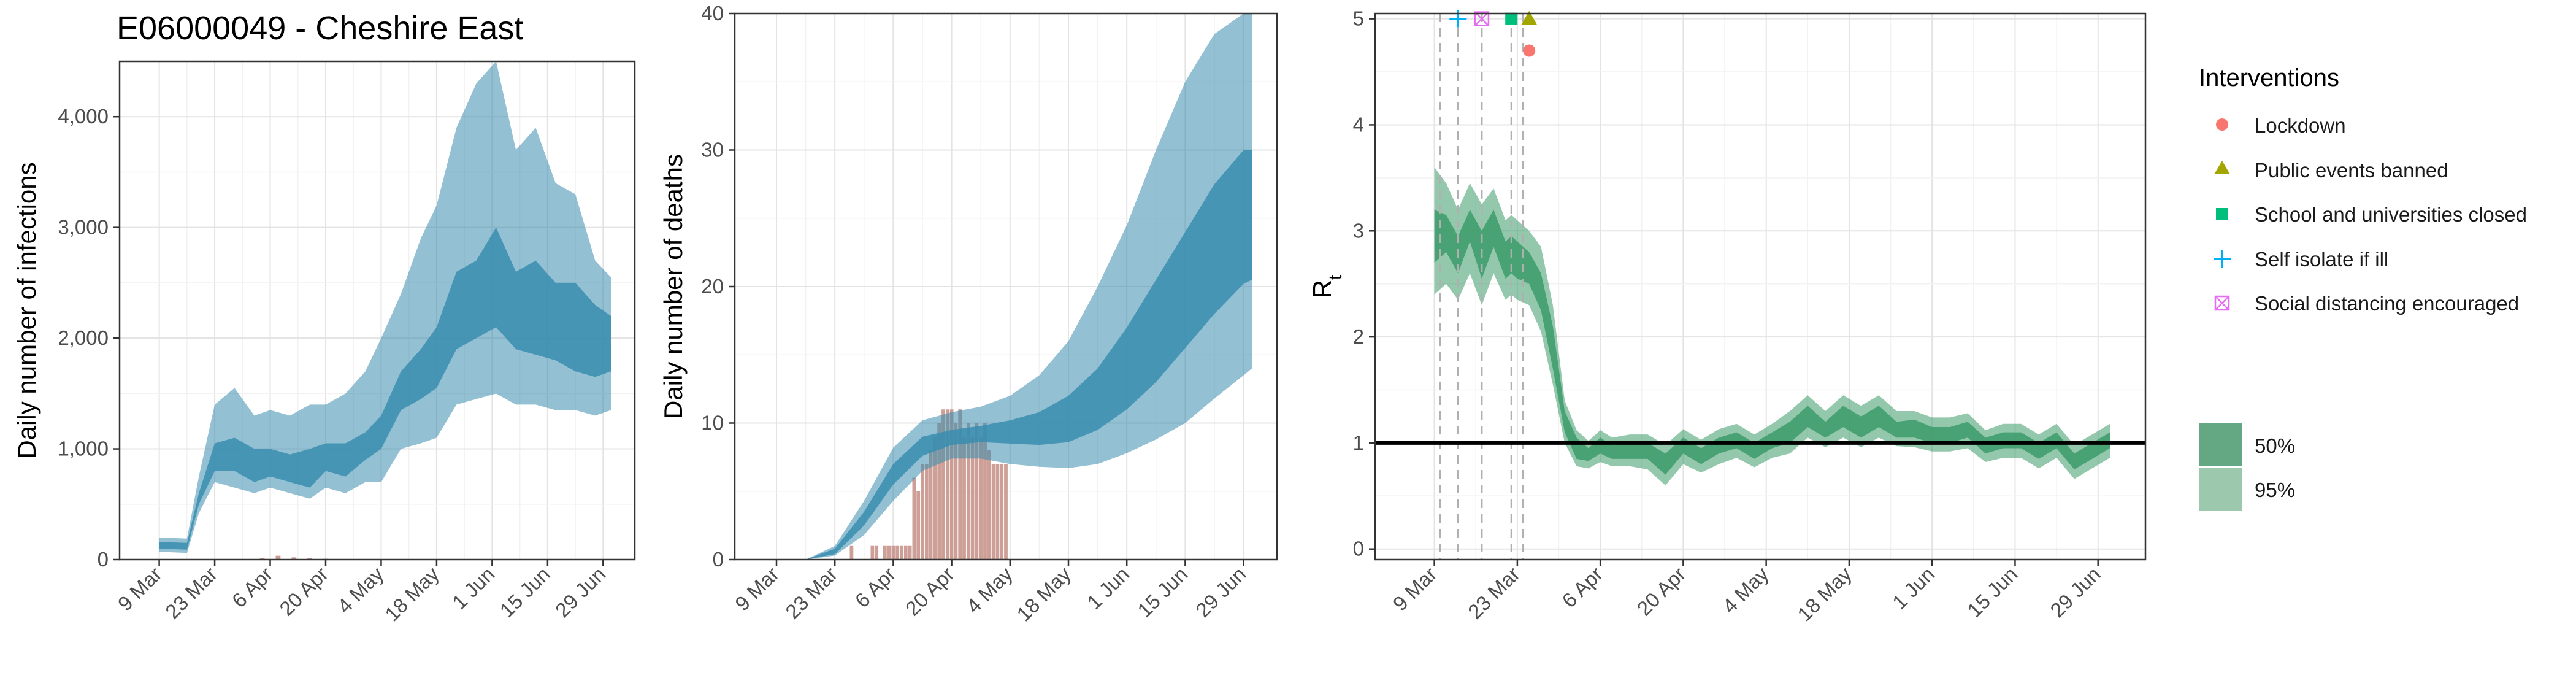  What do you see at coordinates (712, 286) in the screenshot?
I see `y-tick-label: 20` at bounding box center [712, 286].